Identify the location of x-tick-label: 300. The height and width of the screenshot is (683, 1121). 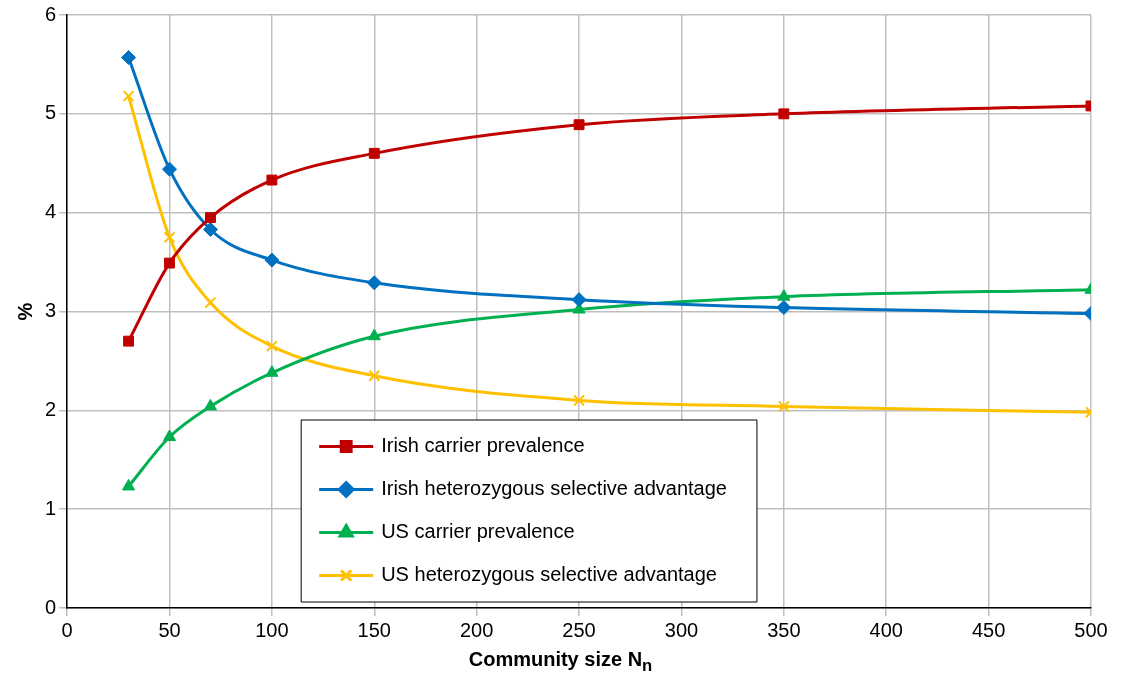
(681, 629).